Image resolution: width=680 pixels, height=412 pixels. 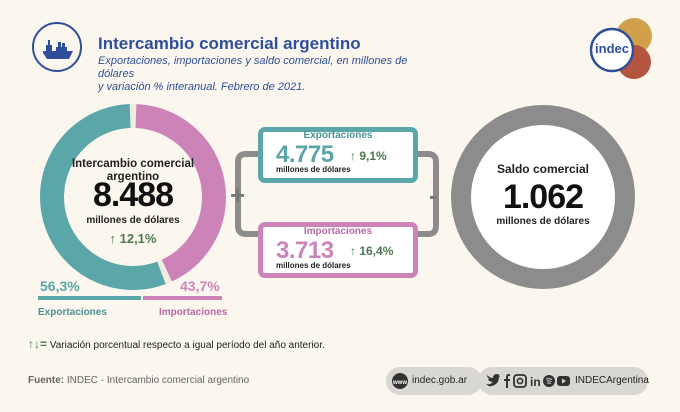 I want to click on exports-card, so click(x=338, y=155).